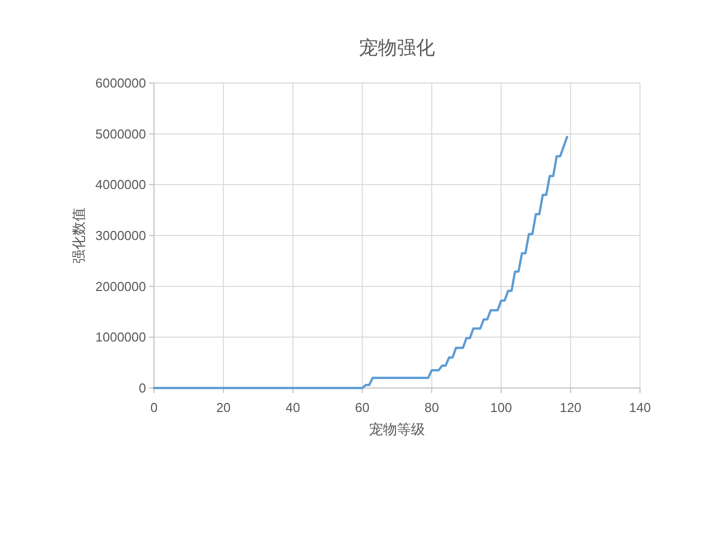 The width and height of the screenshot is (720, 540). Describe the element at coordinates (501, 407) in the screenshot. I see `x-tick-label: 100` at that location.